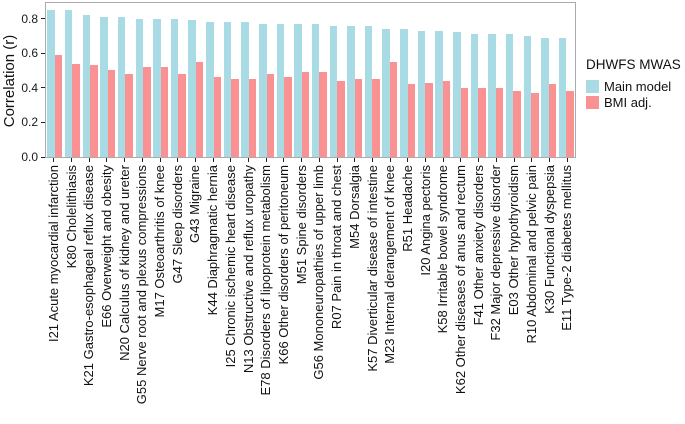 The width and height of the screenshot is (685, 424). What do you see at coordinates (72, 293) in the screenshot?
I see `x-label-col: K80 Cholelithiasis` at bounding box center [72, 293].